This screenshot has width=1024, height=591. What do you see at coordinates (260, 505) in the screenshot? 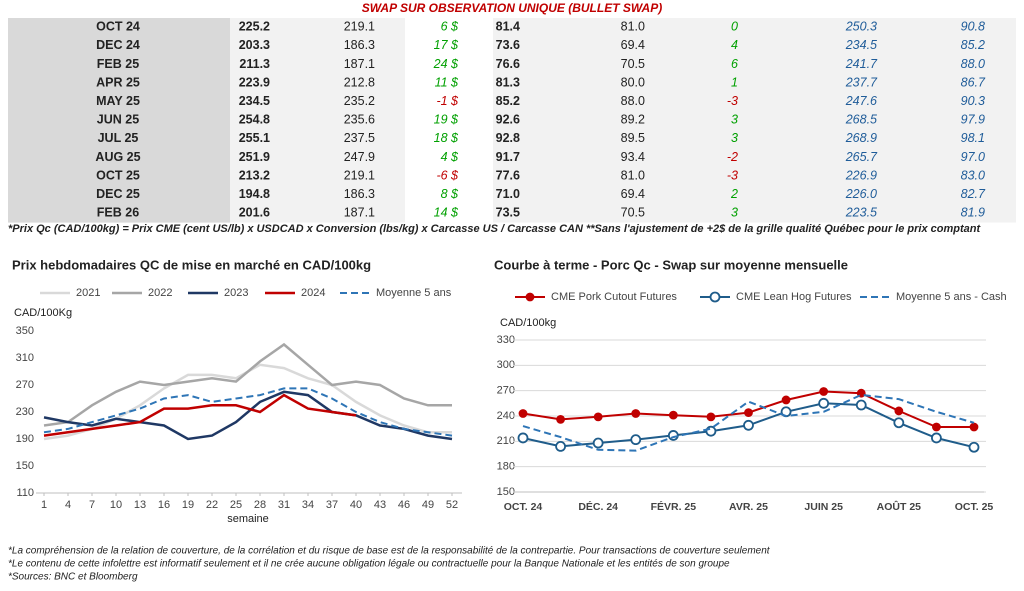
I see `x-tick-label: 28` at bounding box center [260, 505].